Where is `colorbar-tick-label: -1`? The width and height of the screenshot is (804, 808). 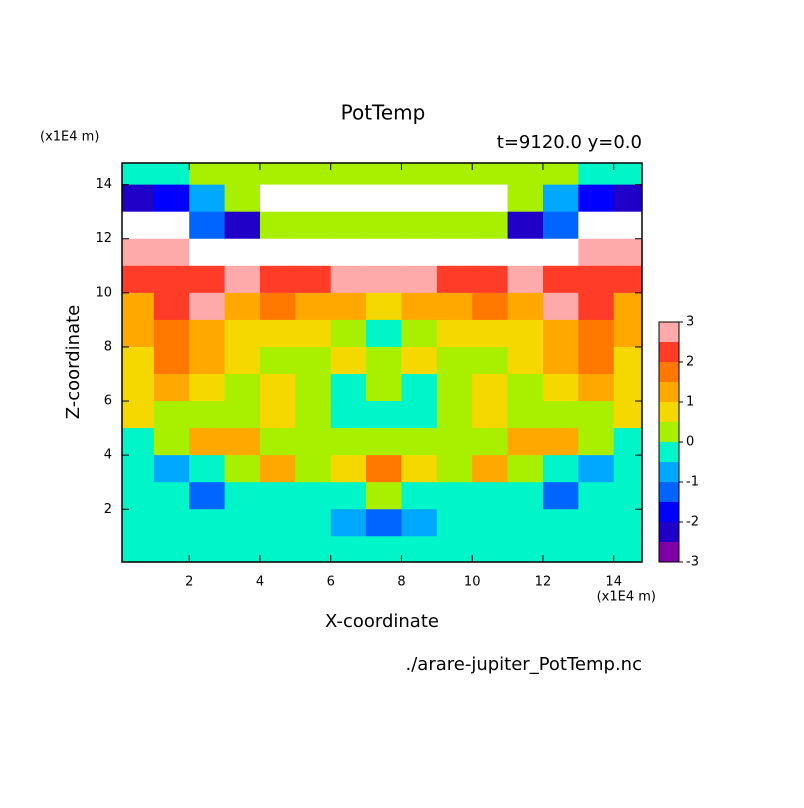
colorbar-tick-label: -1 is located at coordinates (692, 482).